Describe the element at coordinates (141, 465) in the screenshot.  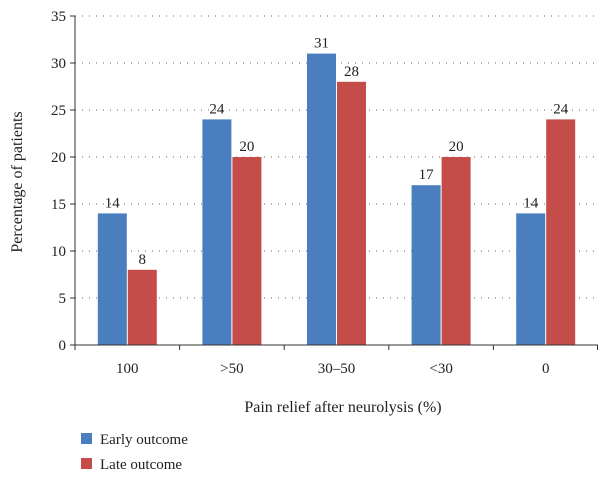
I see `legend-label-late: Late outcome` at that location.